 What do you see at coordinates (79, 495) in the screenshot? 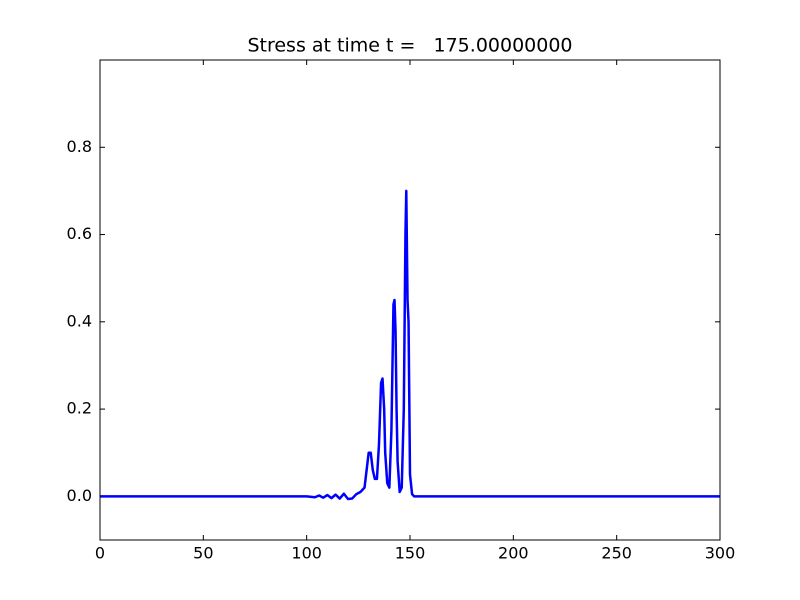
I see `y-tick-label: 0.0` at bounding box center [79, 495].